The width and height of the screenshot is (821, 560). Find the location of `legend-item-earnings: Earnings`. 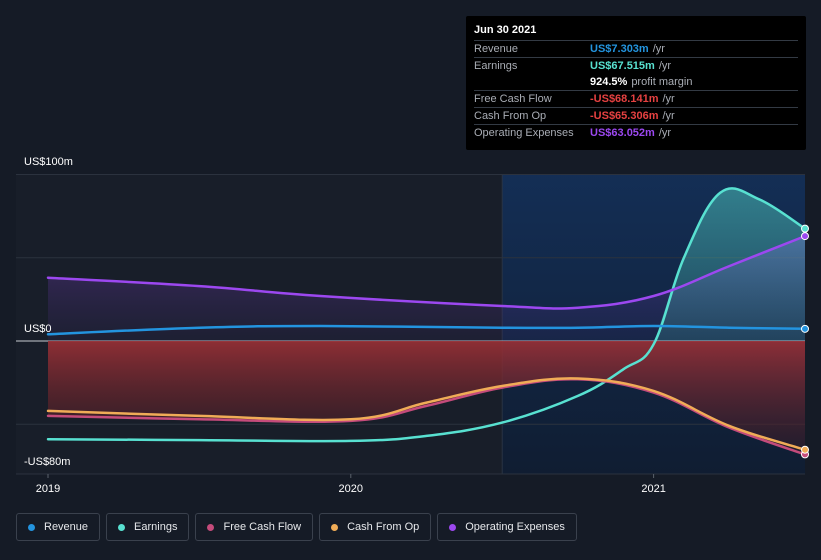

legend-item-earnings: Earnings is located at coordinates (148, 527).